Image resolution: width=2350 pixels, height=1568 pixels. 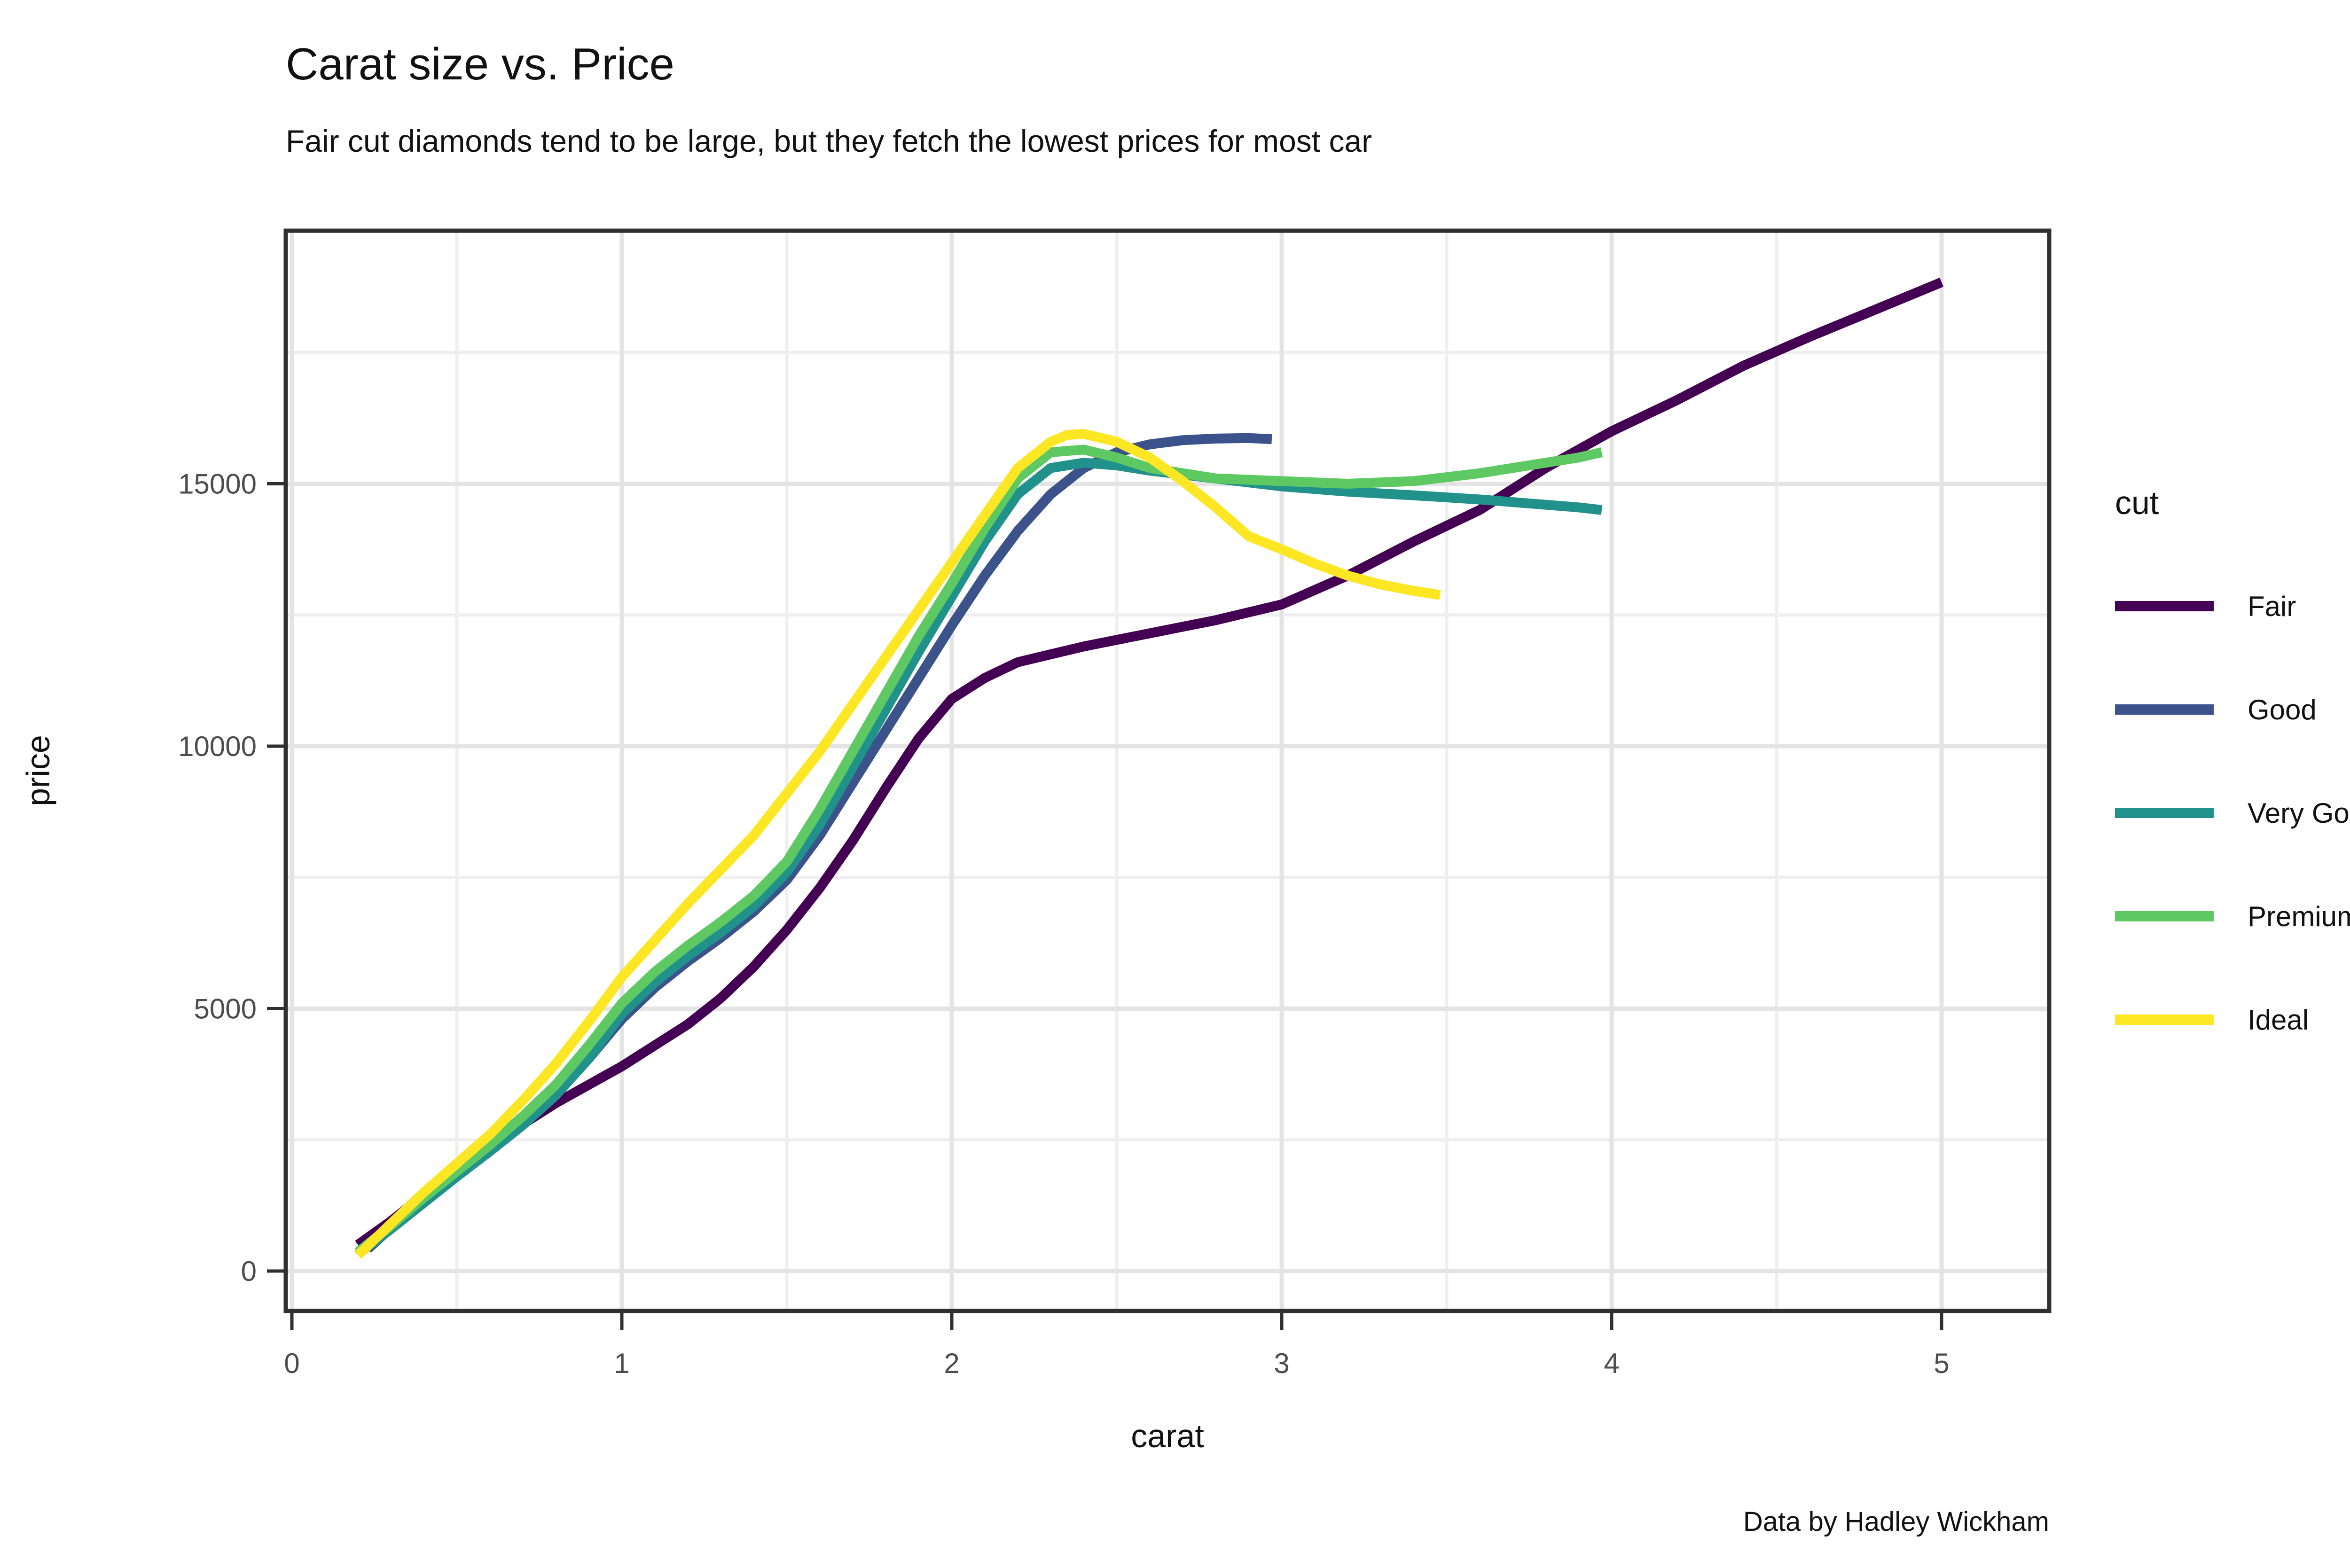 What do you see at coordinates (480, 64) in the screenshot?
I see `plot-title: Carat size vs. Price` at bounding box center [480, 64].